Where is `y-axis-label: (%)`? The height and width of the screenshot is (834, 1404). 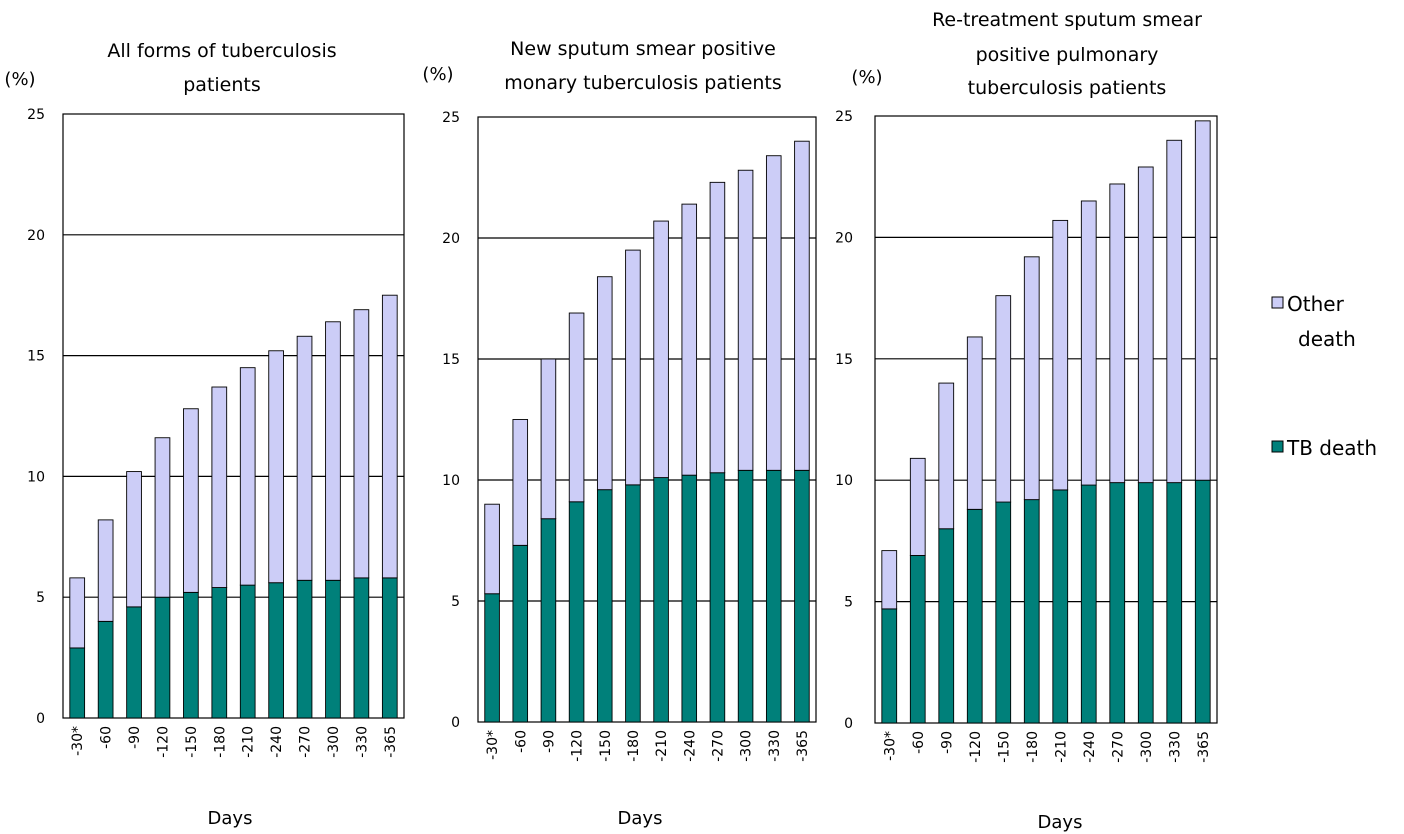 y-axis-label: (%) is located at coordinates (866, 77).